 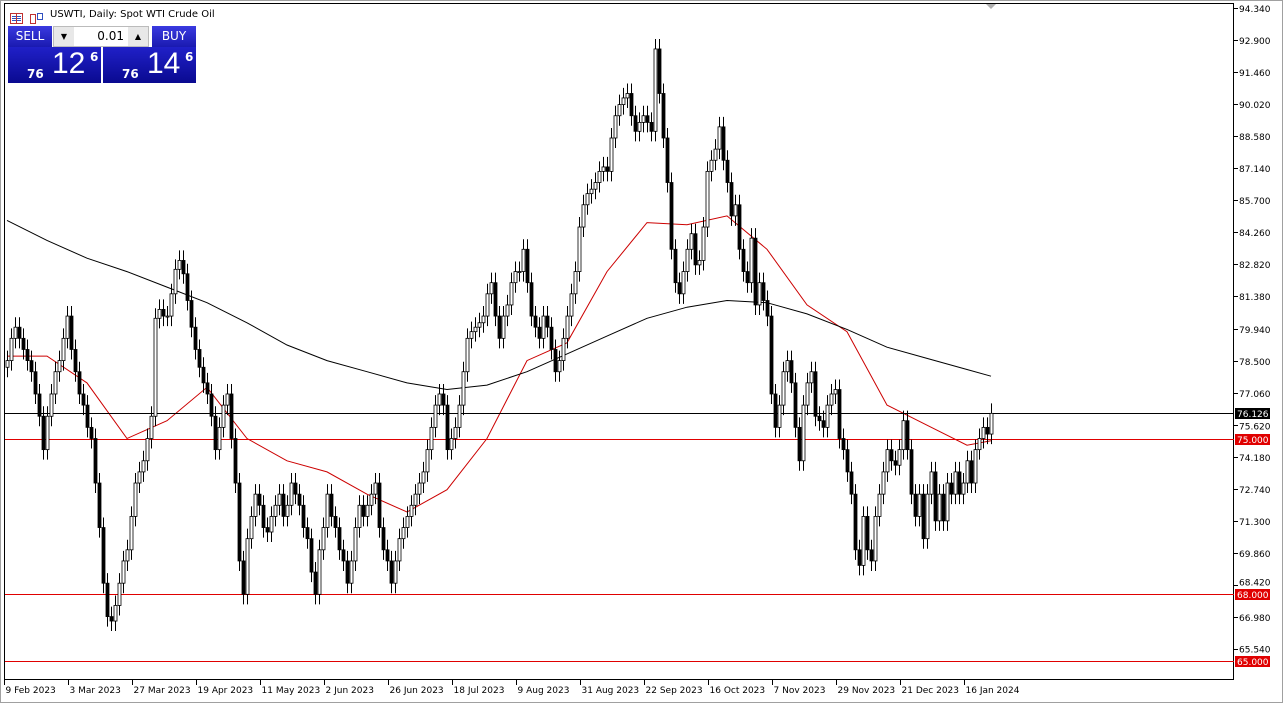 What do you see at coordinates (1255, 619) in the screenshot?
I see `y-tick-label: 66.980` at bounding box center [1255, 619].